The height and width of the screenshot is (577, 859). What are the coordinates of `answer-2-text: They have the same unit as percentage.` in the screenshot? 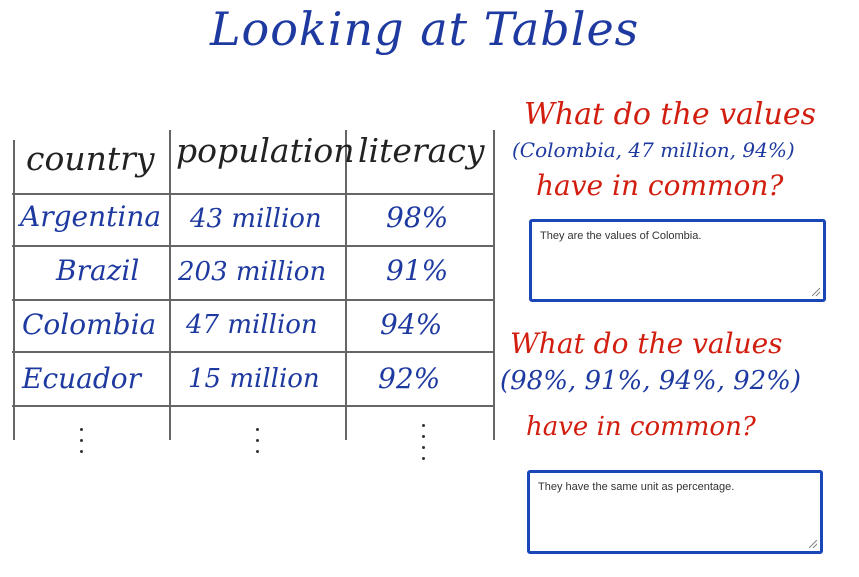 It's located at (636, 487).